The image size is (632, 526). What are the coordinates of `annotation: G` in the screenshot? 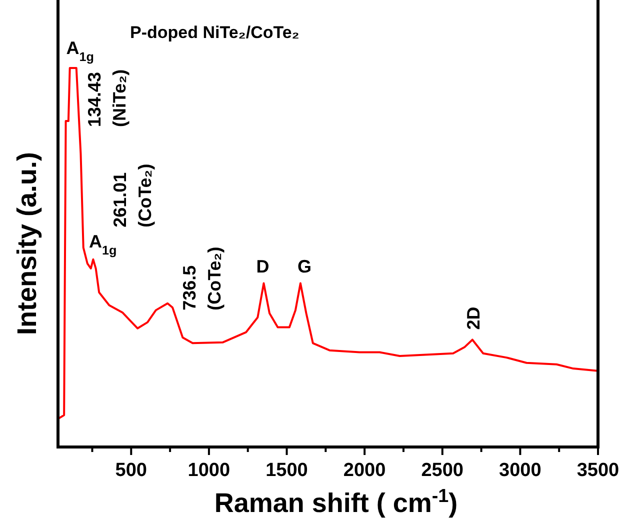 It's located at (304, 266).